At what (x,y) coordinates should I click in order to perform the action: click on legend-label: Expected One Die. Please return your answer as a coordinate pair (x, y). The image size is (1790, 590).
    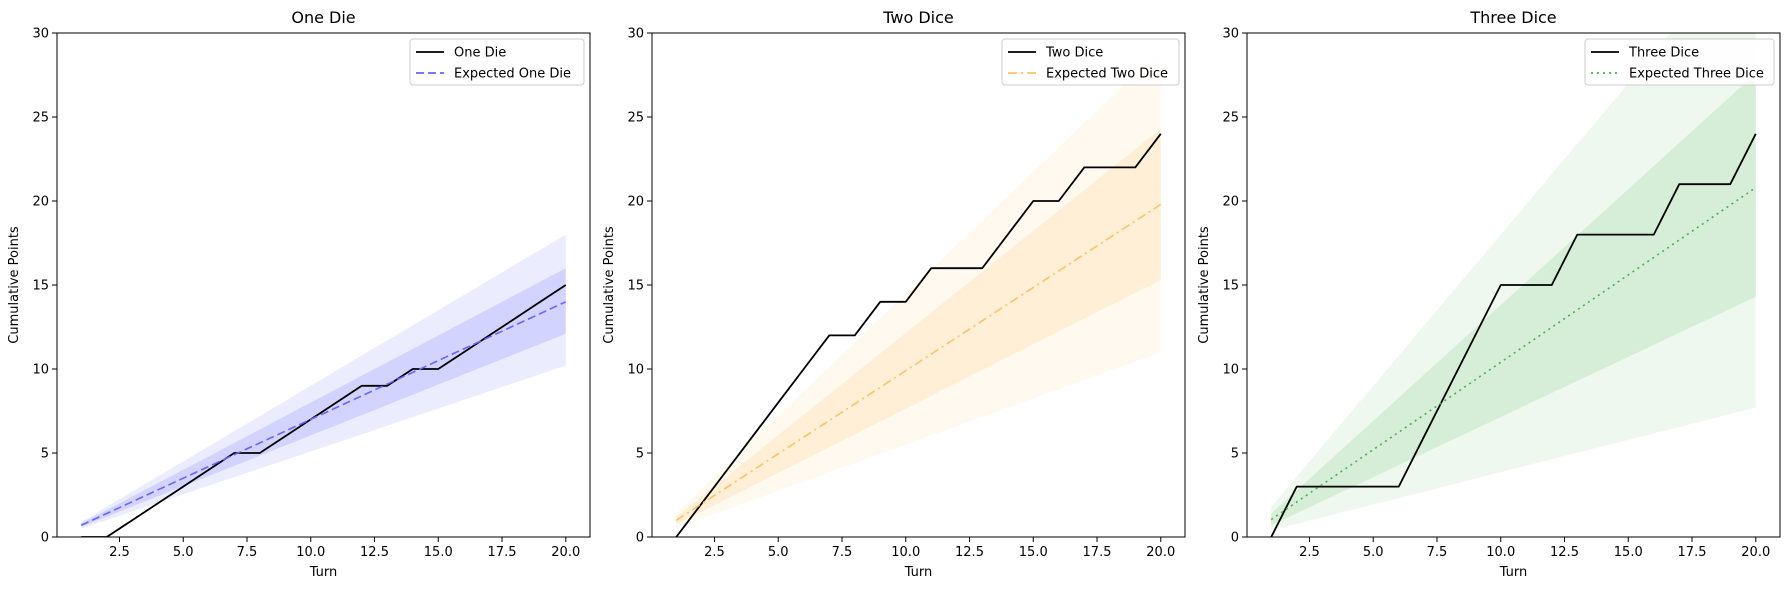
    Looking at the image, I should click on (512, 74).